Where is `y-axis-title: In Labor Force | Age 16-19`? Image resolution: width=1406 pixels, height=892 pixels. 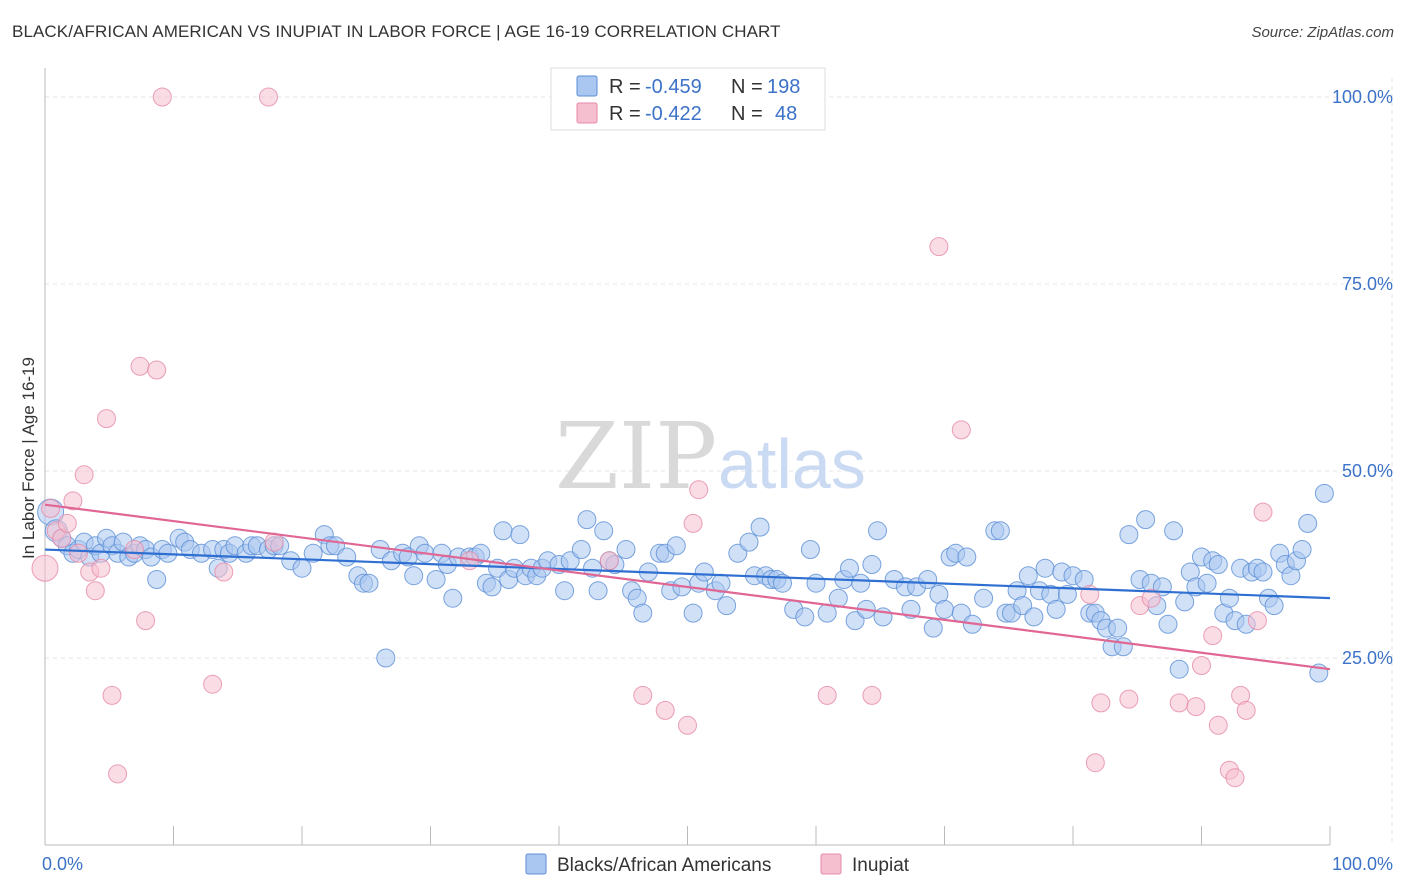
y-axis-title: In Labor Force | Age 16-19 is located at coordinates (28, 458).